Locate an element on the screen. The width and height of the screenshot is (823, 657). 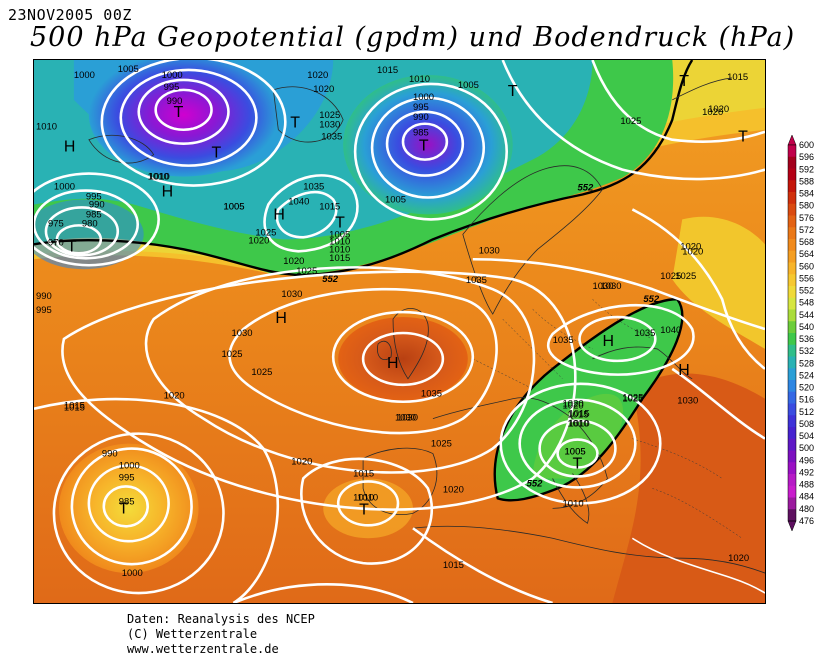
legend-tick-label: 588 is located at coordinates (806, 181).